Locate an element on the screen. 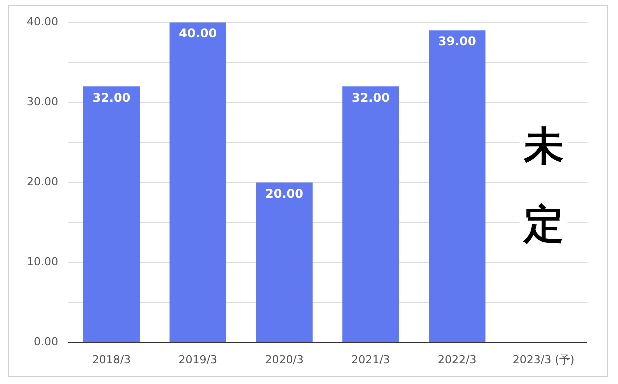  x-tick-label: 2020/3 is located at coordinates (284, 359).